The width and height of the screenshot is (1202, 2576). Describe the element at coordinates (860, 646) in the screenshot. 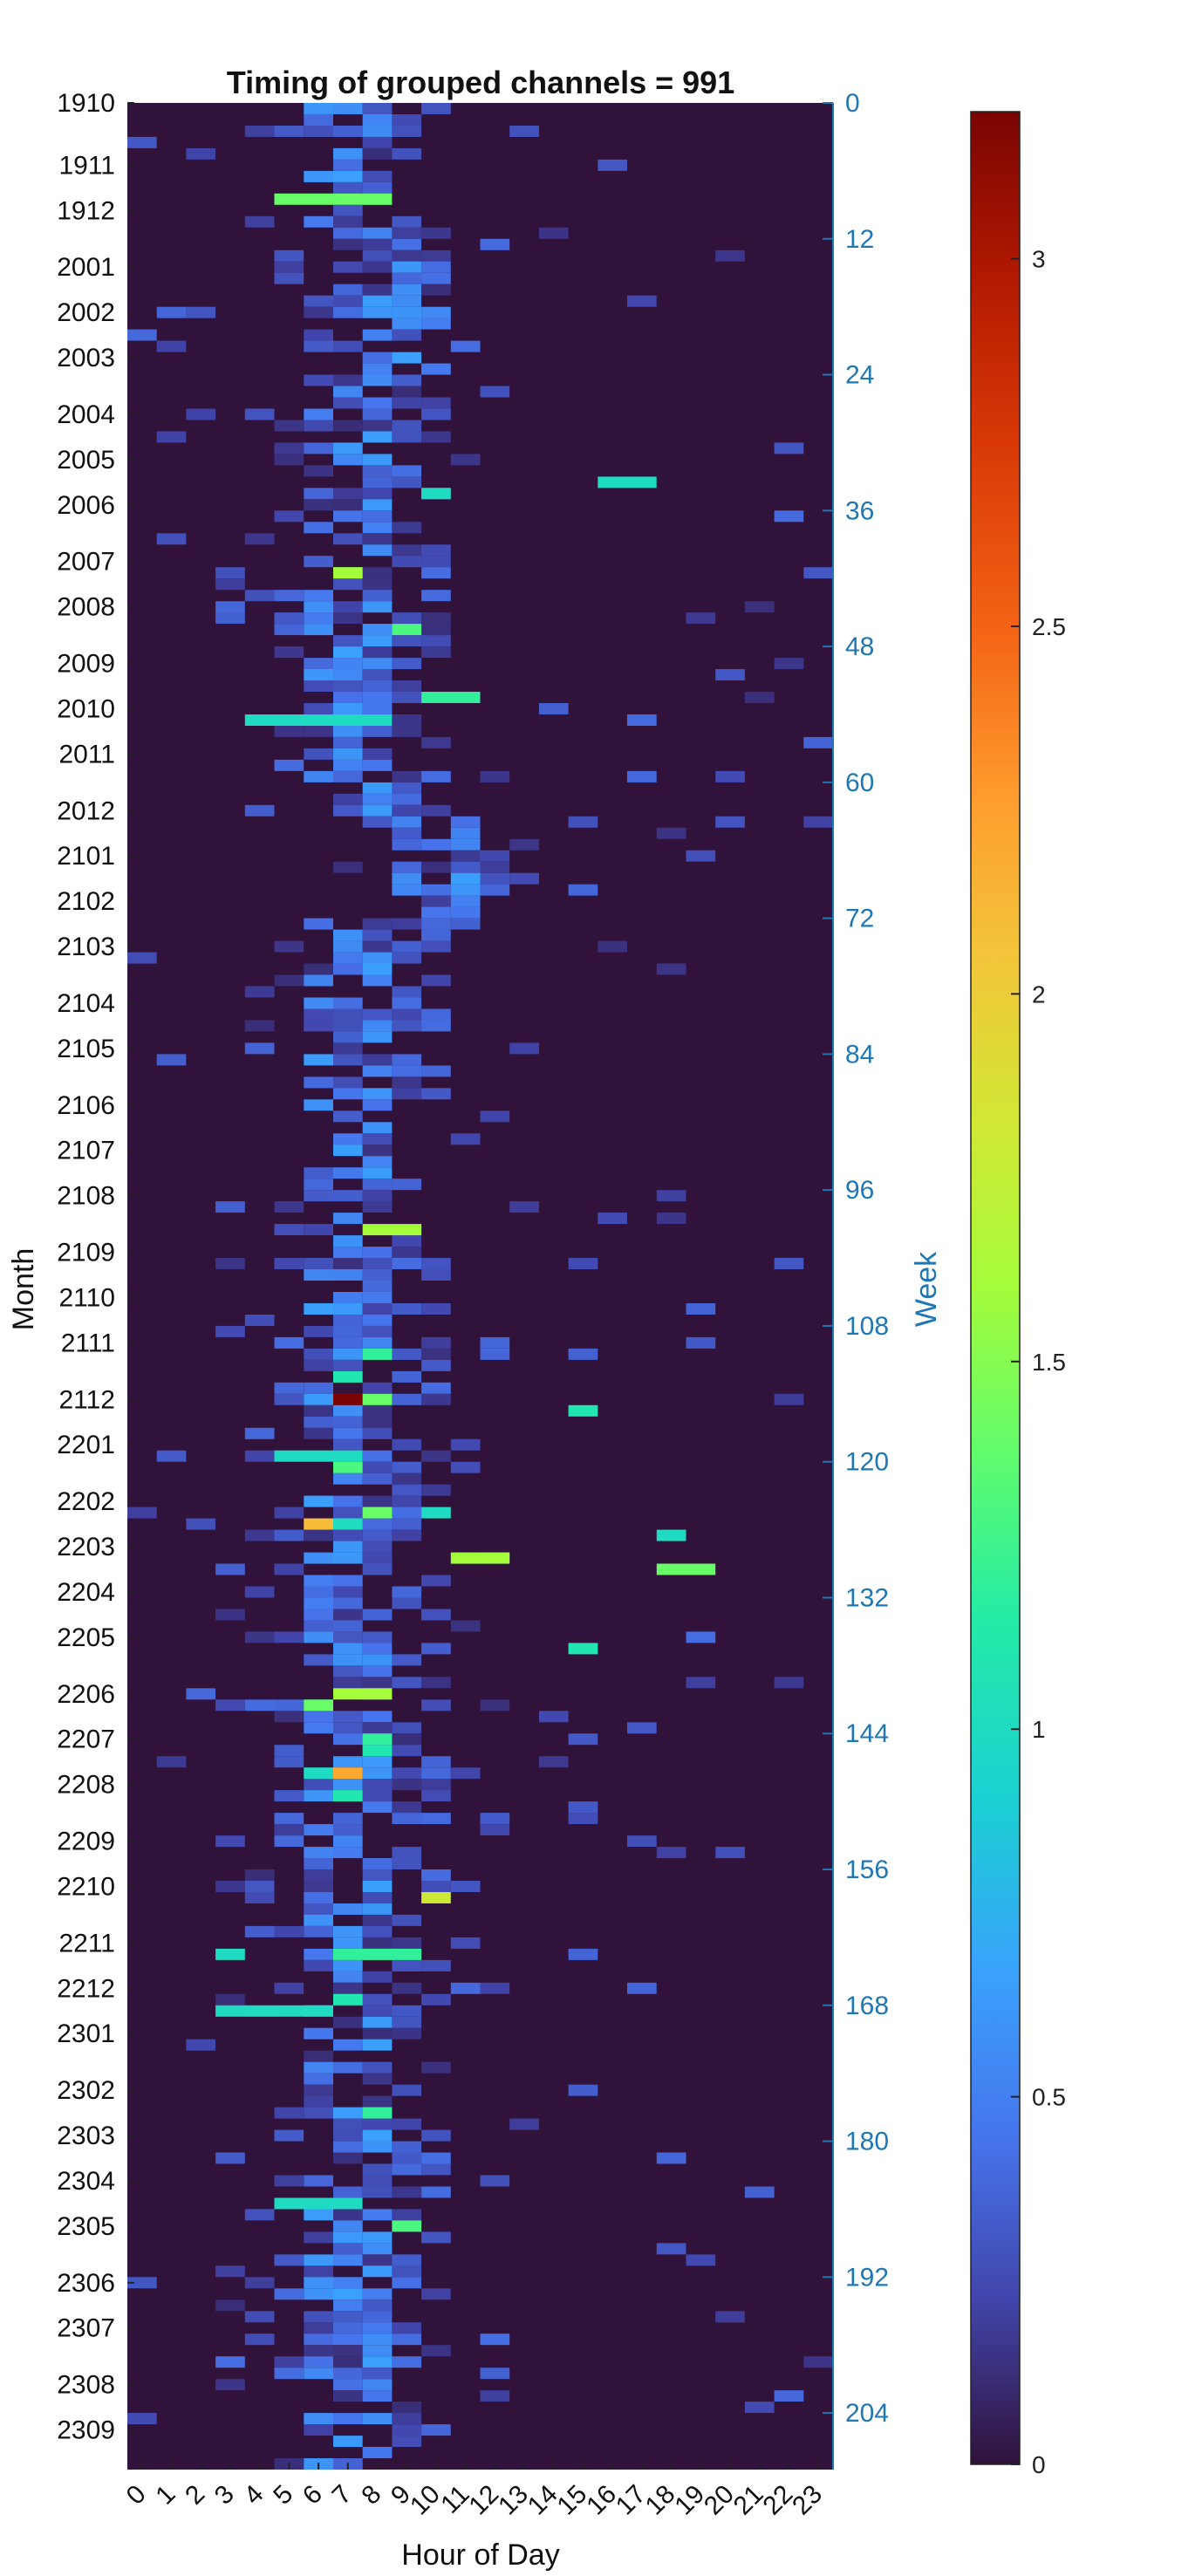

I see `week-tick-label: 48` at that location.